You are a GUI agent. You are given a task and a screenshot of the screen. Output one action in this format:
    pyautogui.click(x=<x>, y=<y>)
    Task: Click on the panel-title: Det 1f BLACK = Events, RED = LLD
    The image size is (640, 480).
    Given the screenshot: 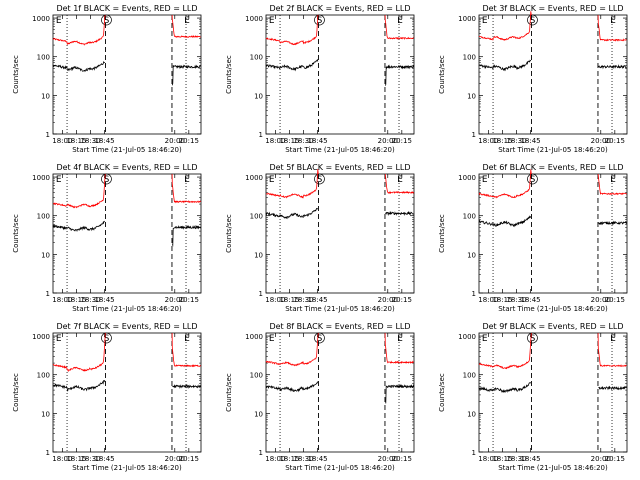 What is the action you would take?
    pyautogui.click(x=126, y=8)
    